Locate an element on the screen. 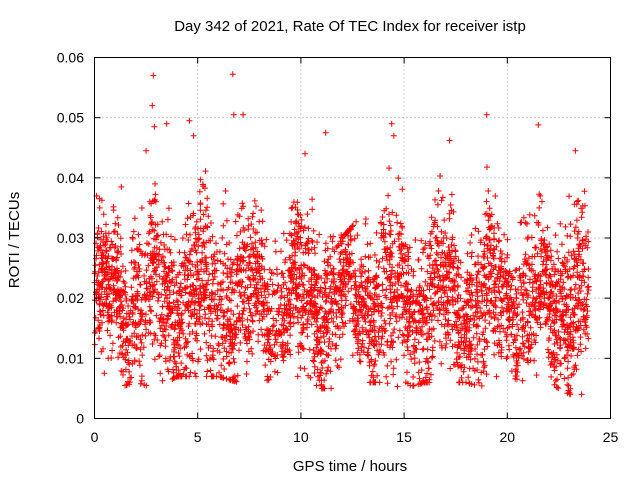  x-tick-label: 20 is located at coordinates (508, 437).